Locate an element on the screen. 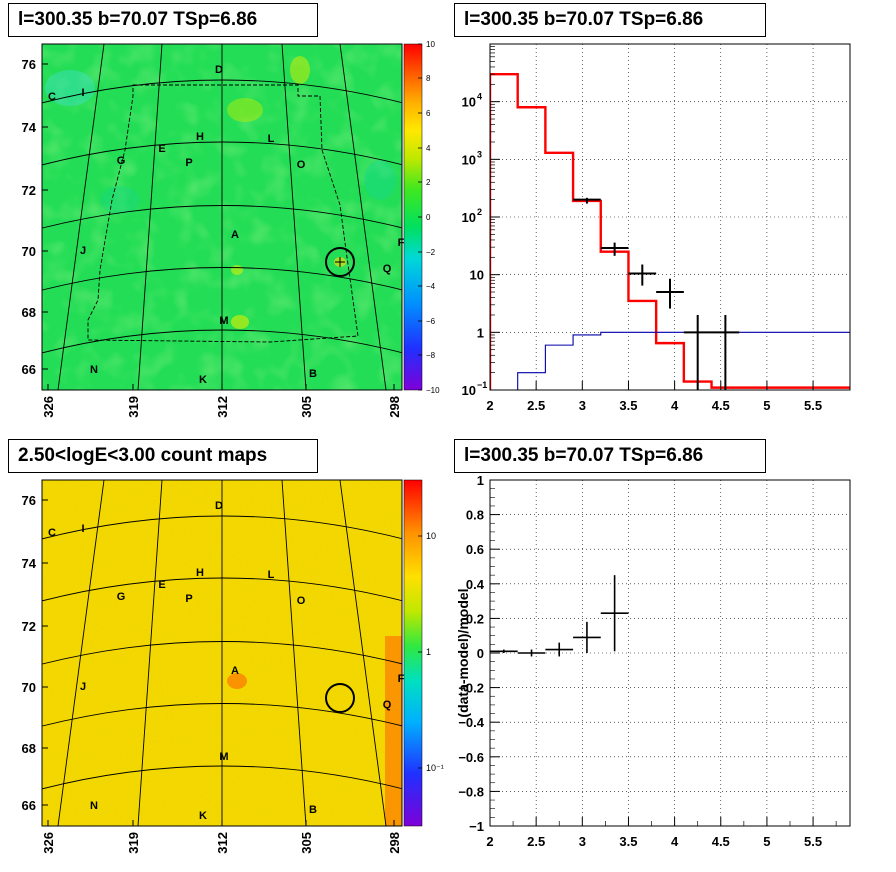  source-label: G is located at coordinates (121, 161).